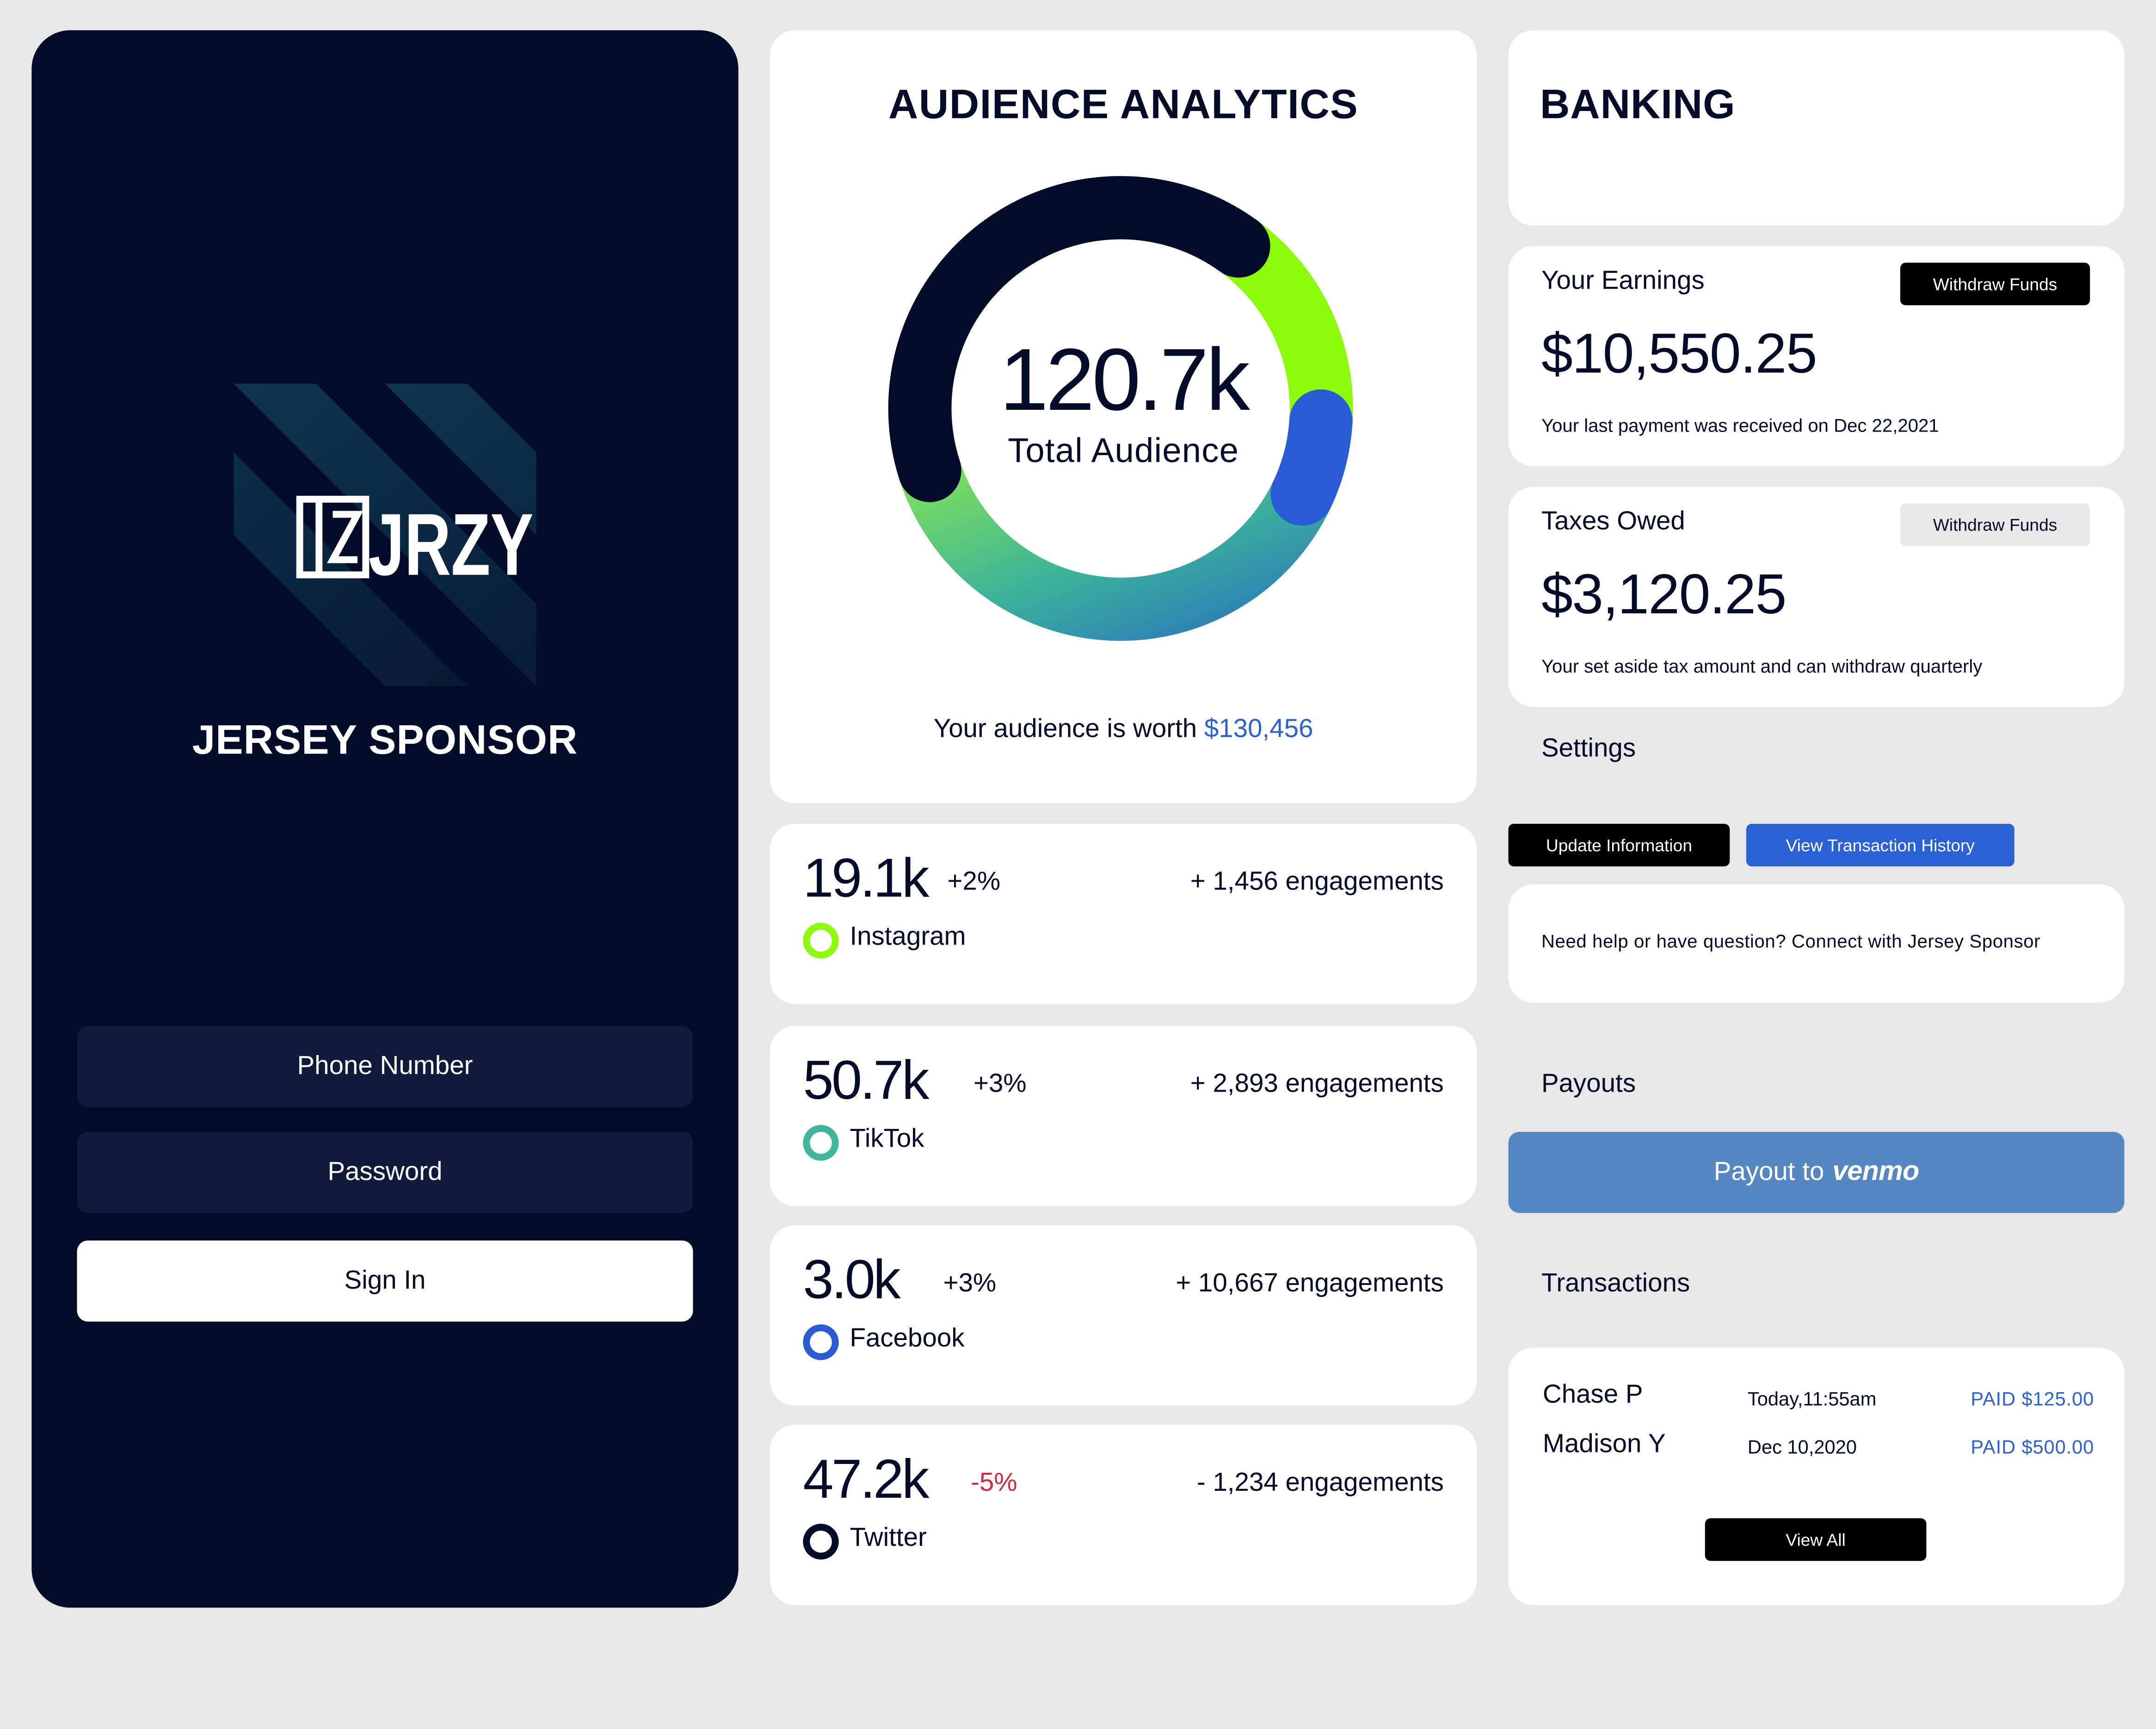  I want to click on stat-platform: TikTok, so click(887, 1140).